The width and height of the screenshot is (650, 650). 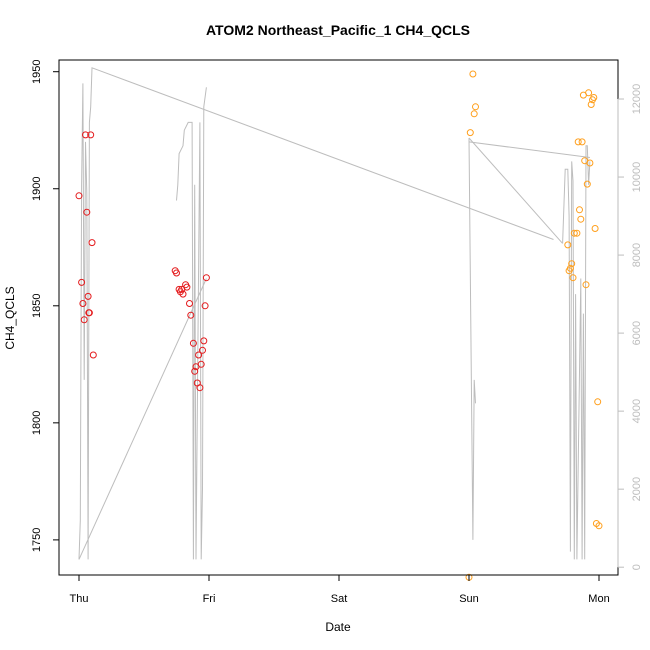 What do you see at coordinates (37, 423) in the screenshot?
I see `y-tick-label: 1800` at bounding box center [37, 423].